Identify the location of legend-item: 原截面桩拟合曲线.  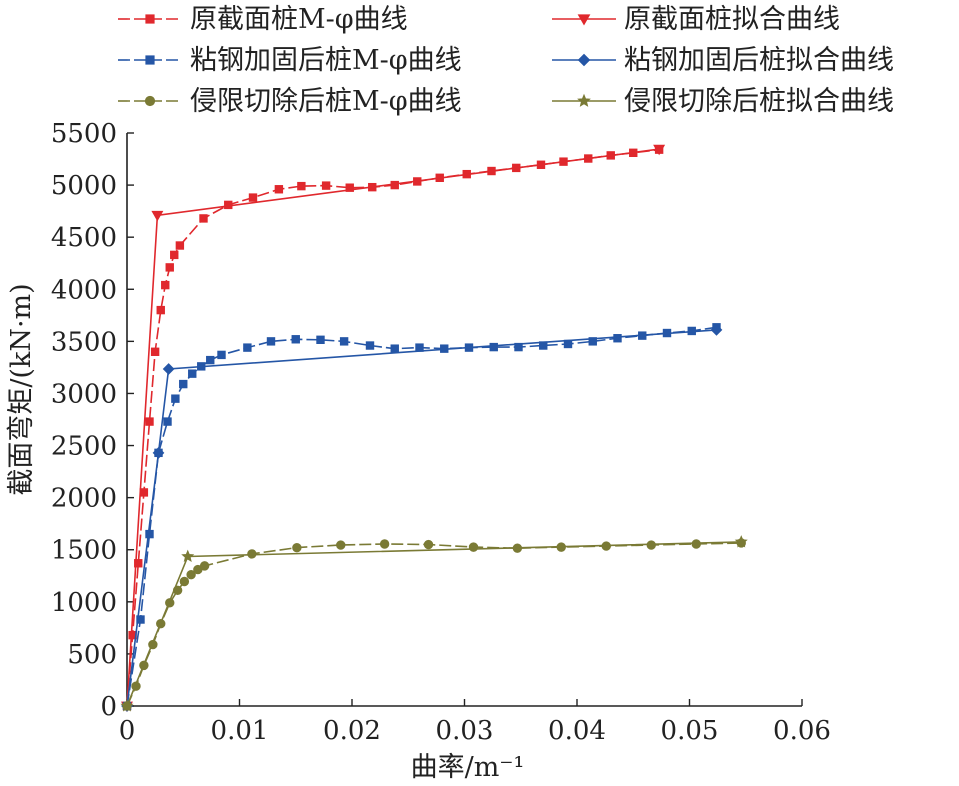
(696, 19).